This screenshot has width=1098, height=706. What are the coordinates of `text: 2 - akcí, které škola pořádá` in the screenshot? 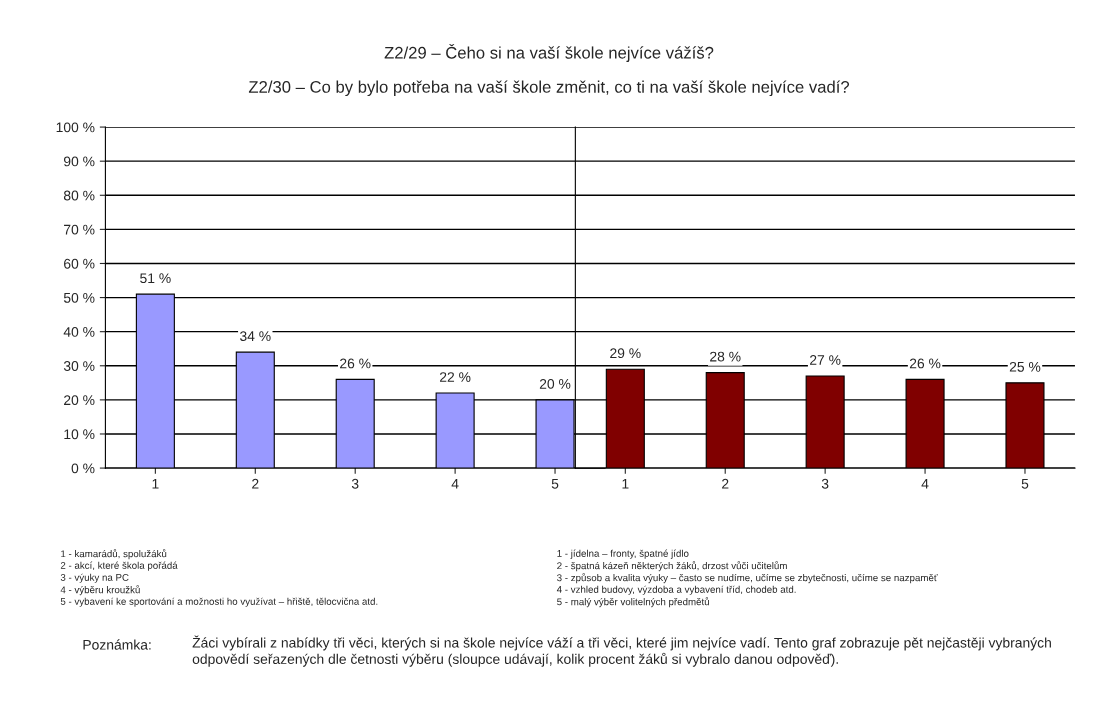 It's located at (119, 566).